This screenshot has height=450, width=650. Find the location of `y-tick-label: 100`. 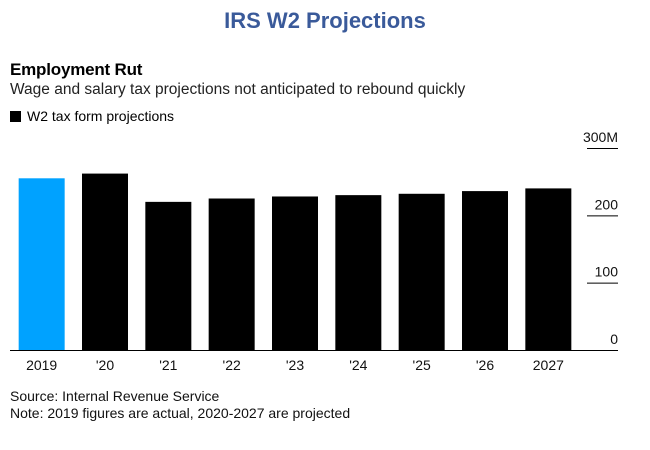

y-tick-label: 100 is located at coordinates (607, 272).